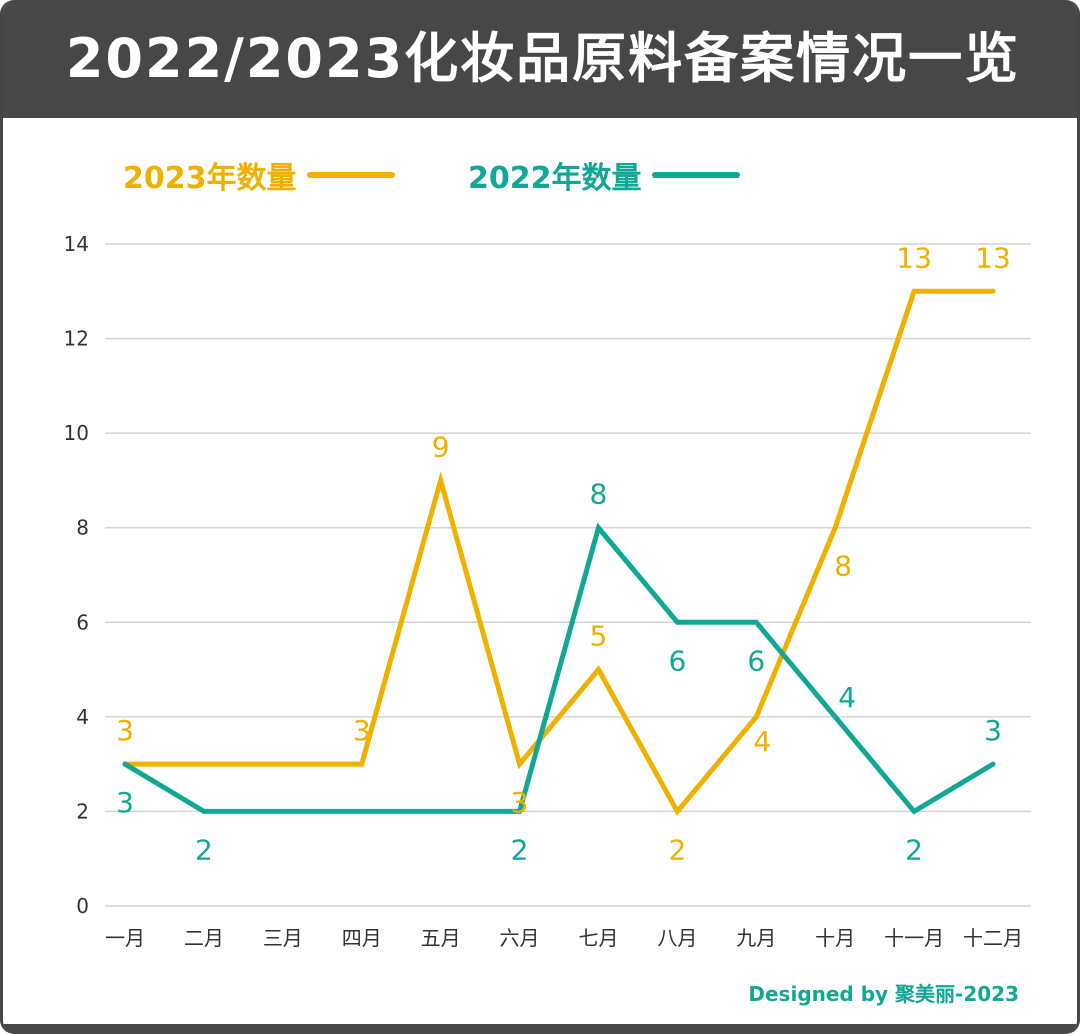 Image resolution: width=1080 pixels, height=1034 pixels. I want to click on y-tick-label: 8, so click(82, 528).